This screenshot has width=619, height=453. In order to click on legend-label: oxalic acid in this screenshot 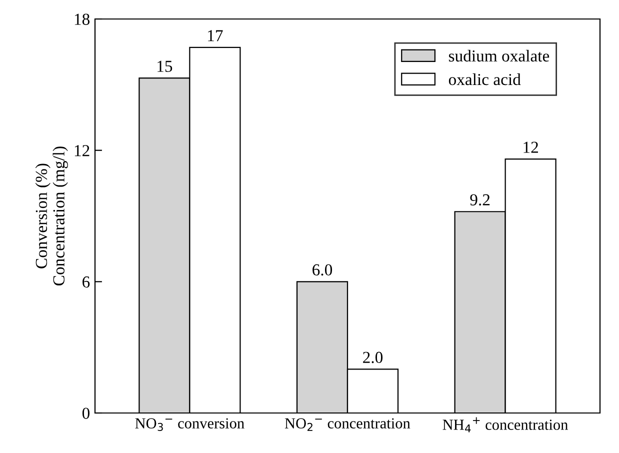, I will do `click(484, 79)`.